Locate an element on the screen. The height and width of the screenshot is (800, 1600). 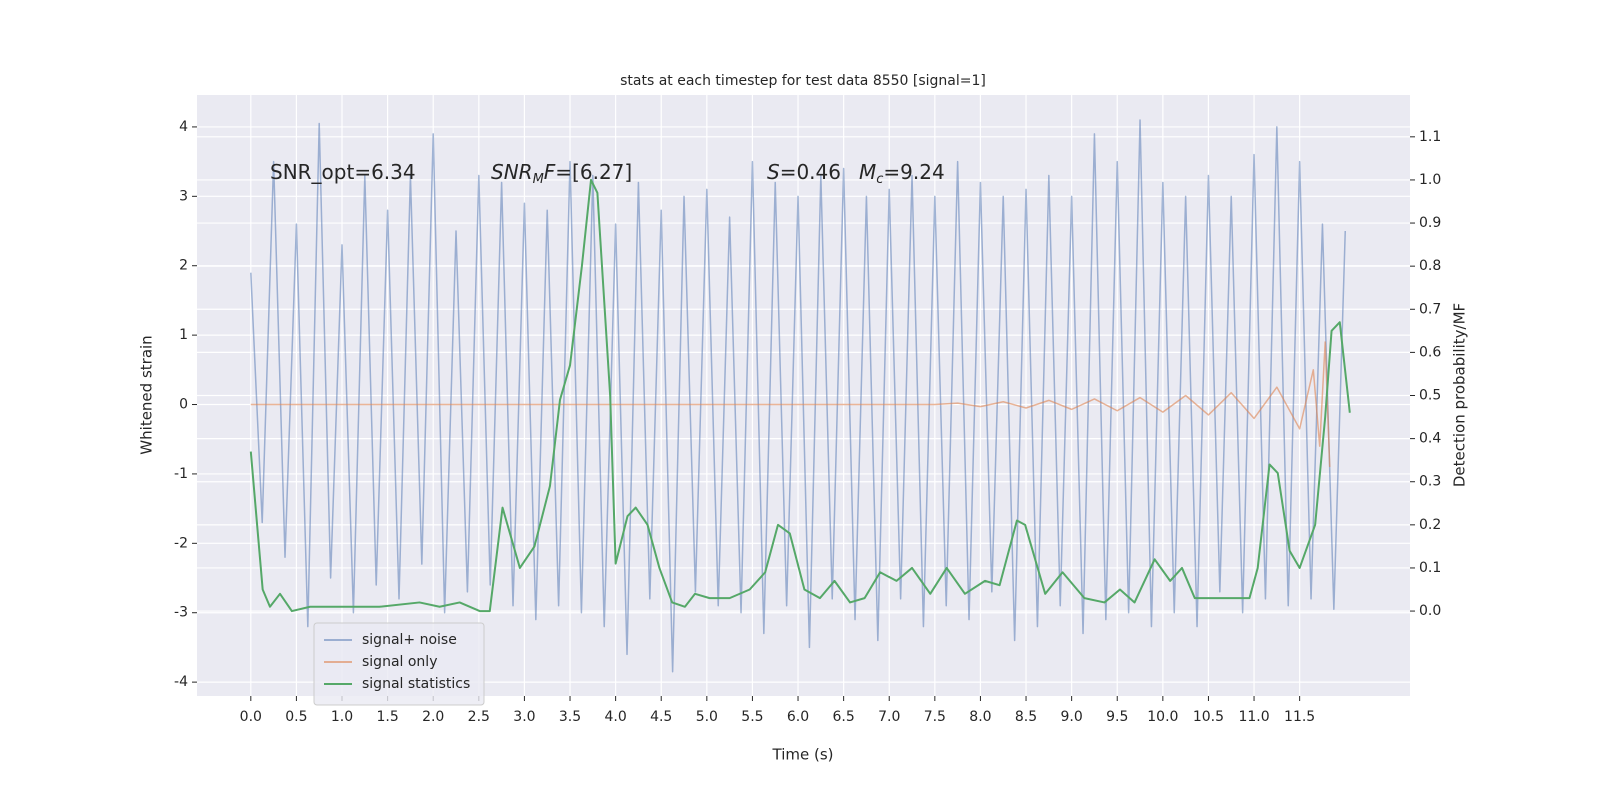
annotation: S=0.46 is located at coordinates (804, 172).